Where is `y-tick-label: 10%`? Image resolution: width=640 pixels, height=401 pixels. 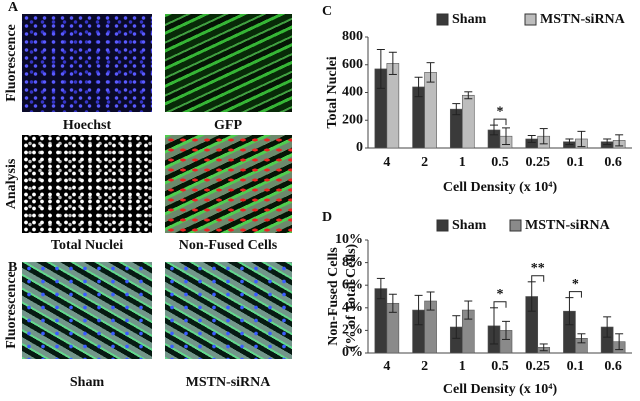
y-tick-label: 10% is located at coordinates (349, 239).